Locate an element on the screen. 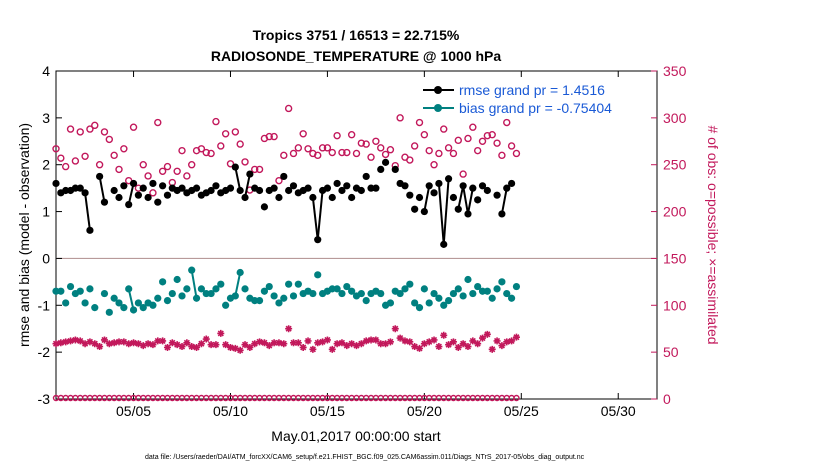 This screenshot has height=470, width=830. y2-tick-label: 200 is located at coordinates (675, 212).